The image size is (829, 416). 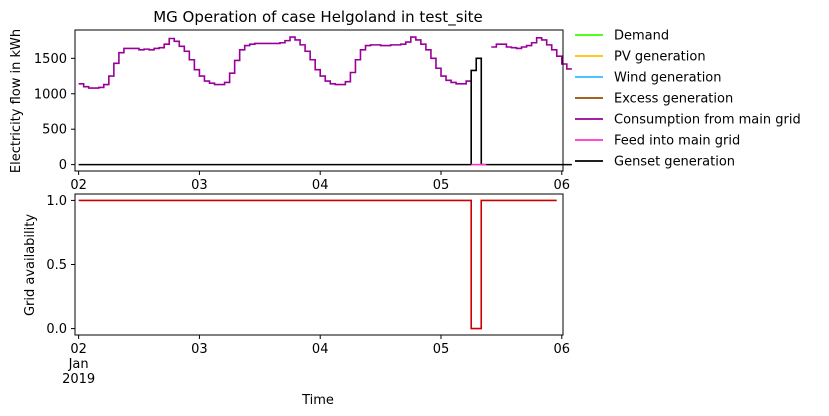 I want to click on bottom-xtick-sublabel: Jan, so click(x=78, y=364).